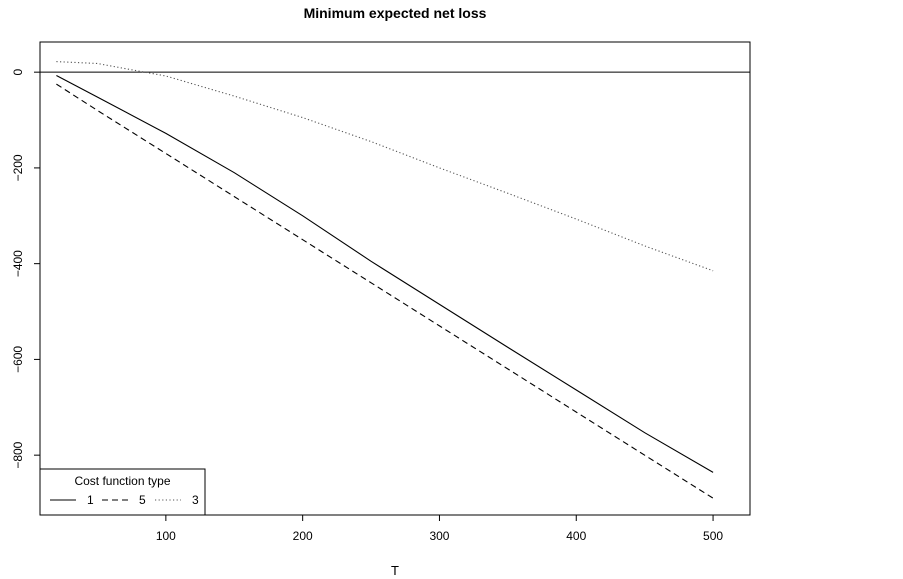 The height and width of the screenshot is (579, 903). I want to click on y-tick-label: −800, so click(18, 454).